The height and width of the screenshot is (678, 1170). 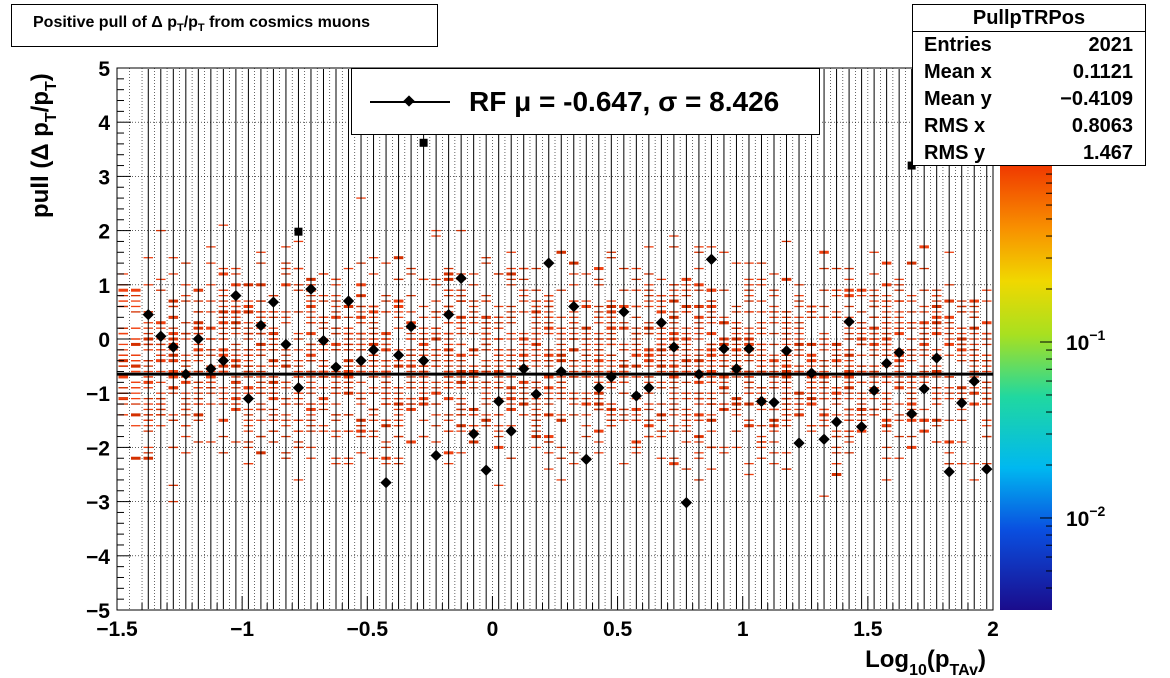 I want to click on x-tick-label: −1.5, so click(x=117, y=629).